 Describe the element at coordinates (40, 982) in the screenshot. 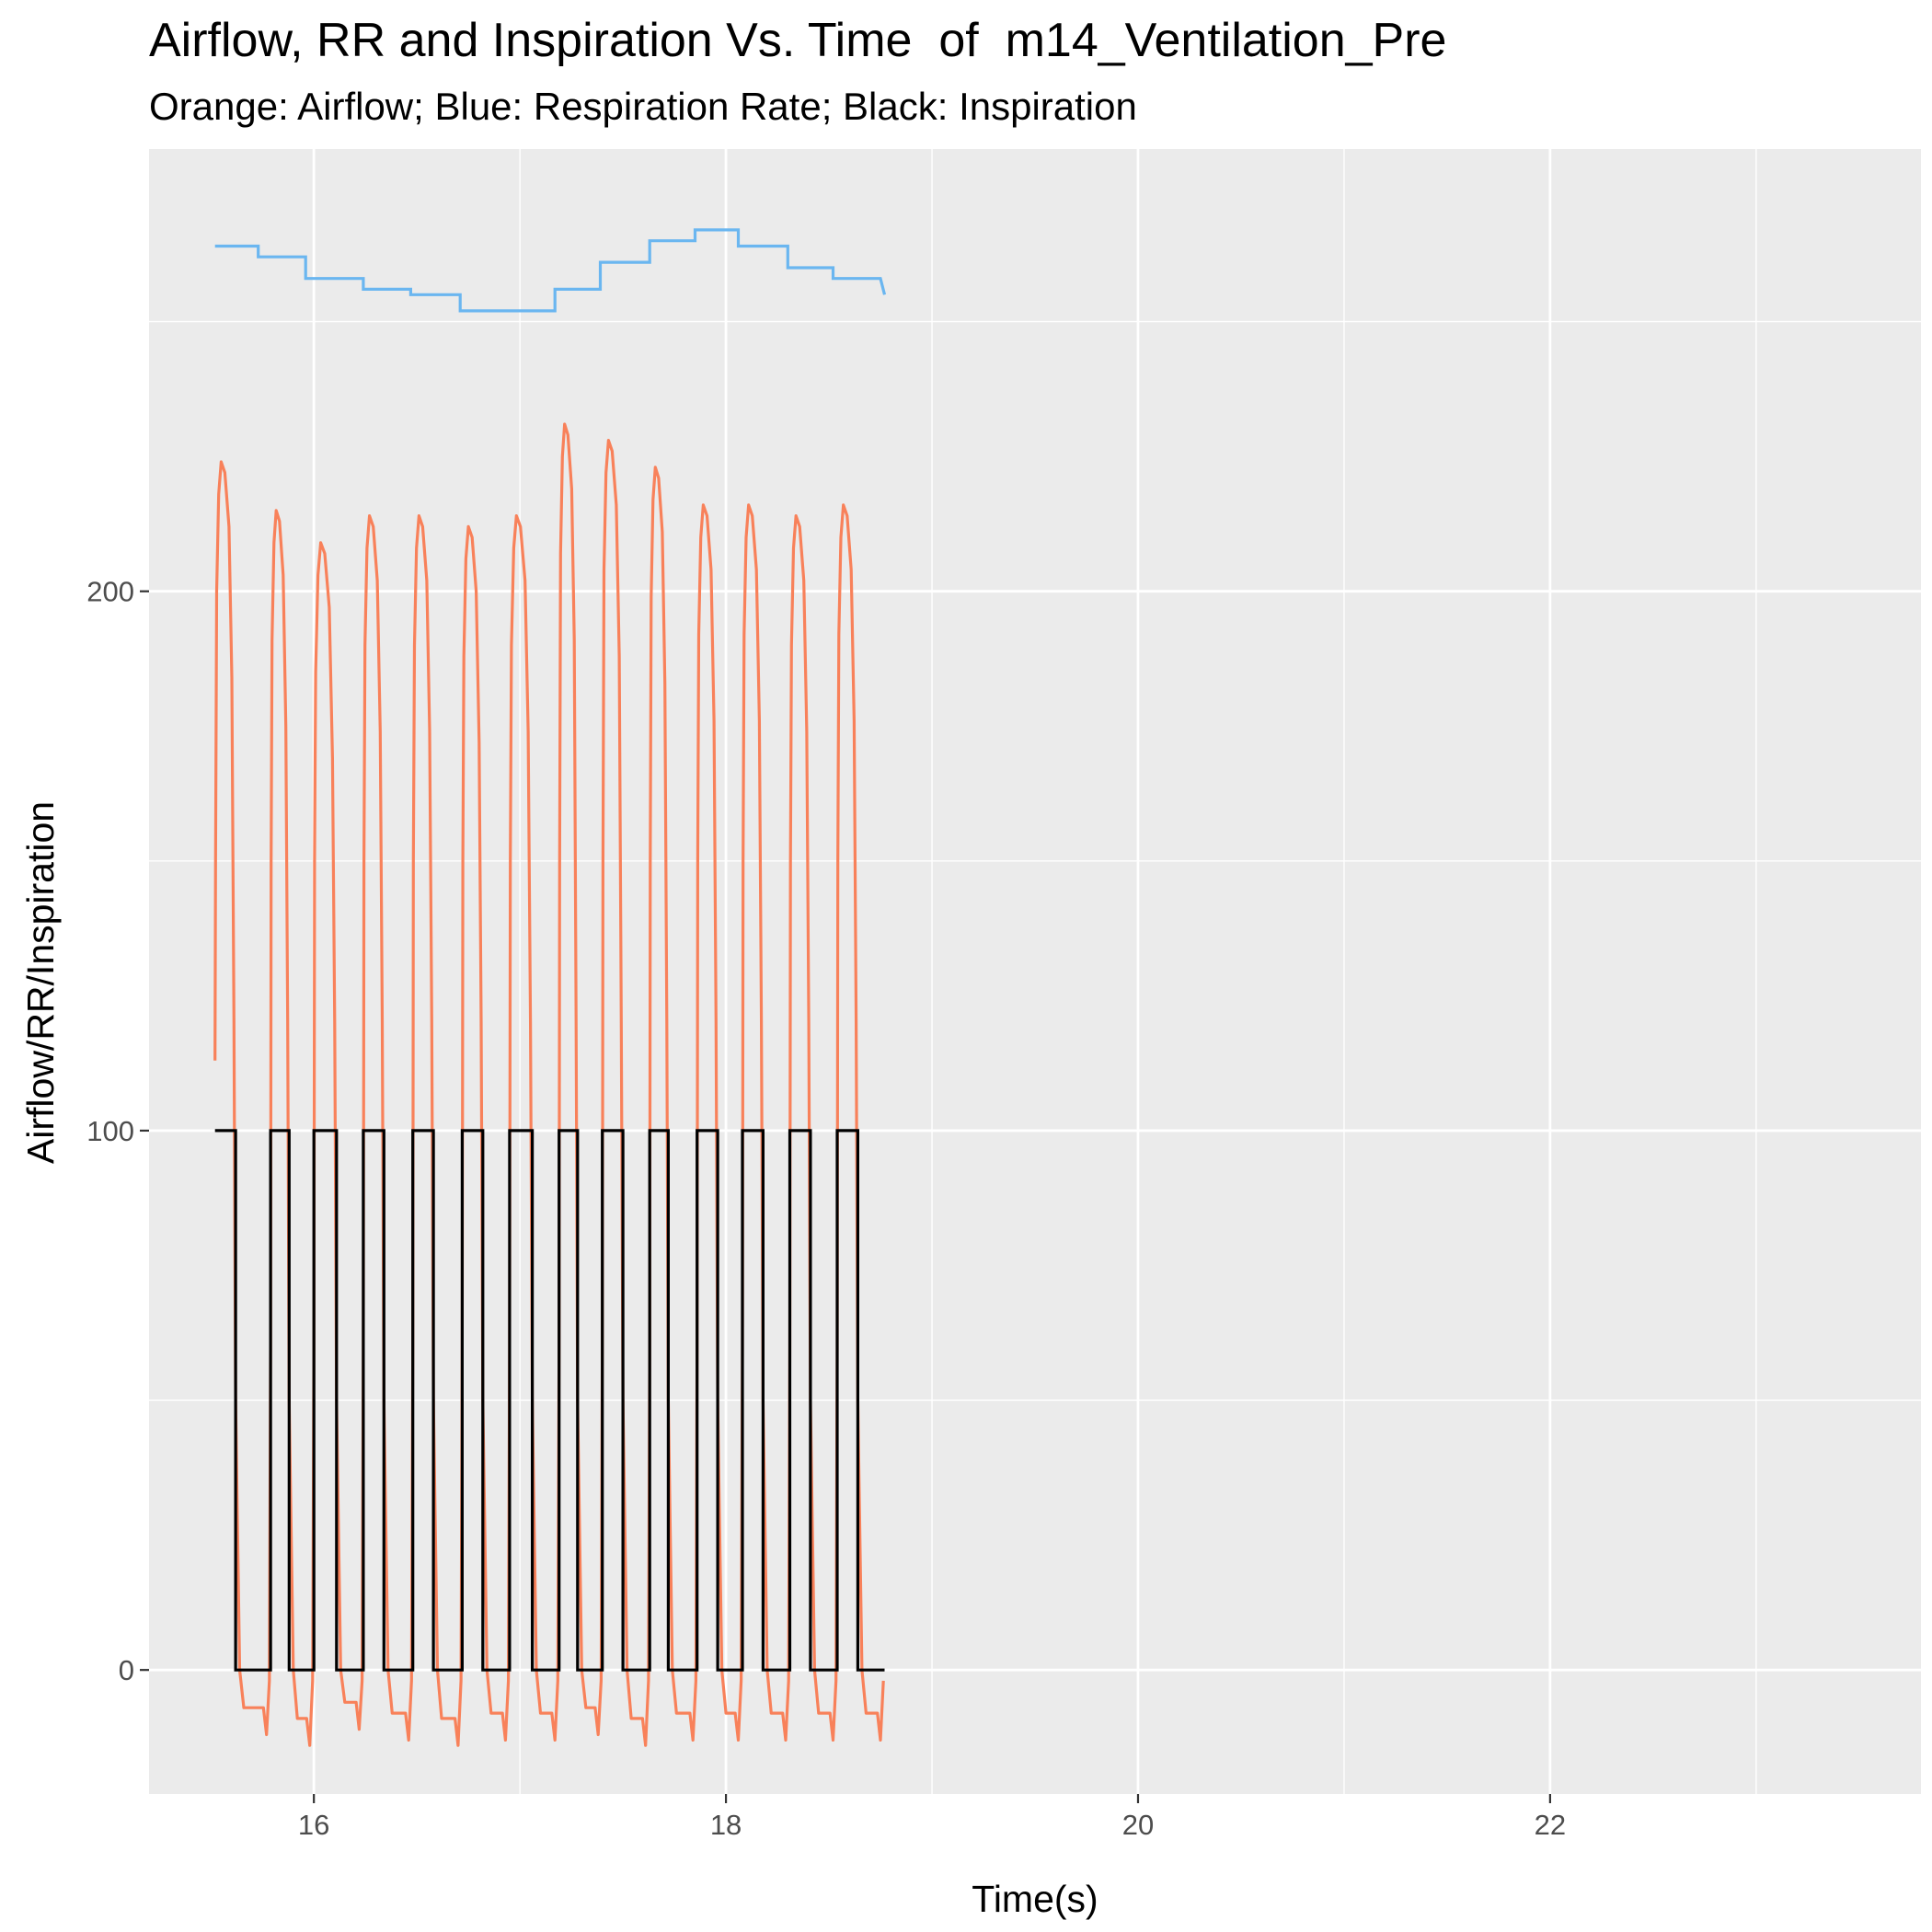

I see `y-axis-title: Airflow/RR/Inspiration` at that location.